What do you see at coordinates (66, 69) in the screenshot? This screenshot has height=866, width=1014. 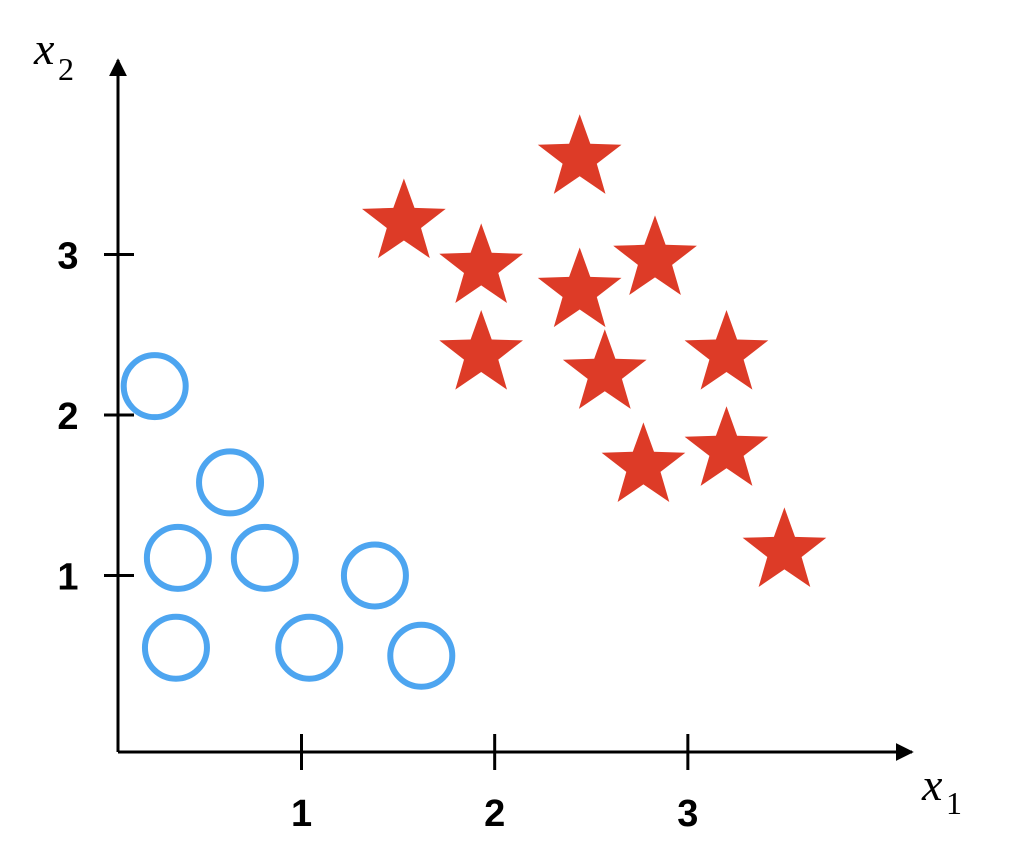 I see `y-axis-label-sub: 2` at bounding box center [66, 69].